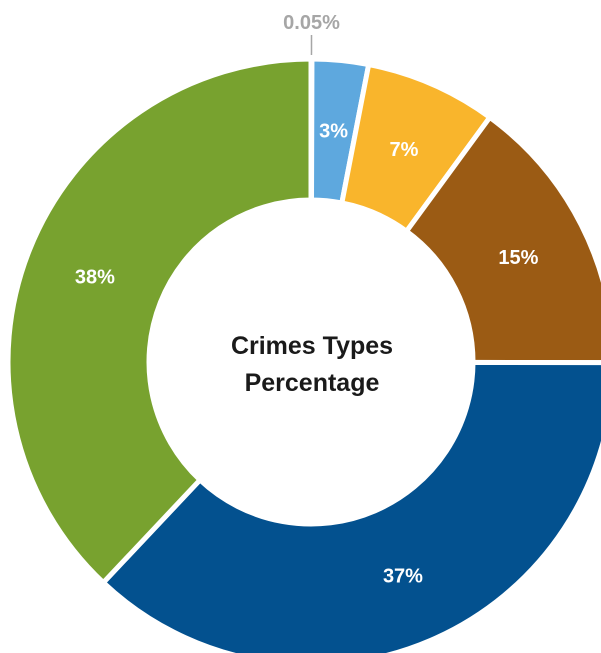 The image size is (601, 653). I want to click on slice-label-3: 15%, so click(518, 258).